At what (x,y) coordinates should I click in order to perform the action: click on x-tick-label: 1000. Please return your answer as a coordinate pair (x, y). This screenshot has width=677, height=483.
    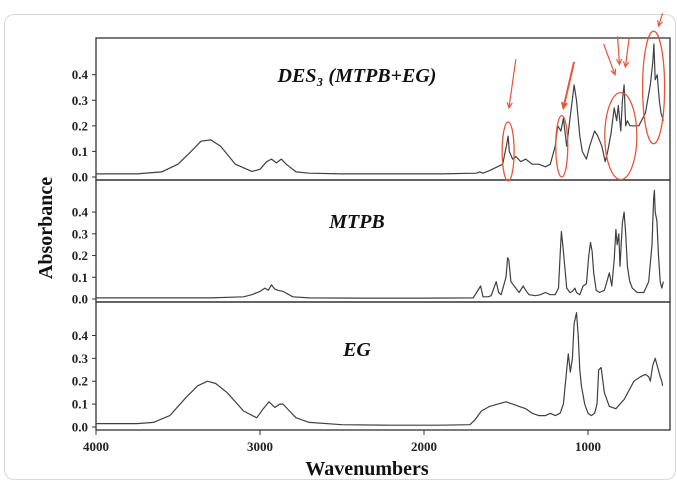
    Looking at the image, I should click on (588, 446).